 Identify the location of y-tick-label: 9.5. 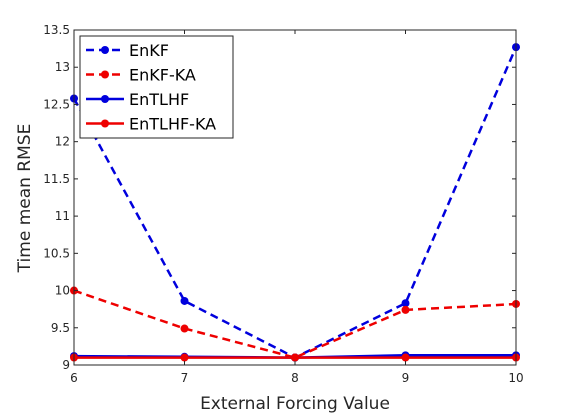
(60, 328).